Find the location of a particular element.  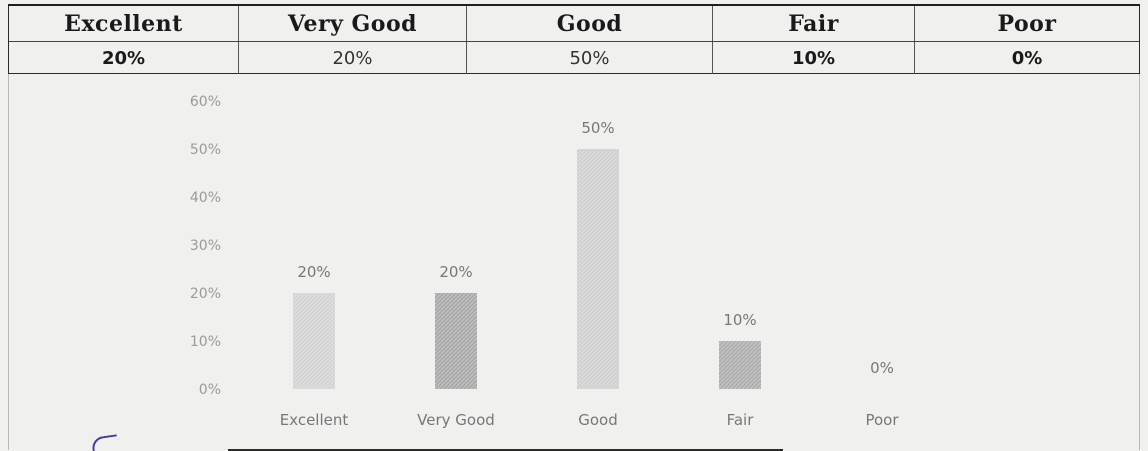

category-label: Fair is located at coordinates (741, 420).